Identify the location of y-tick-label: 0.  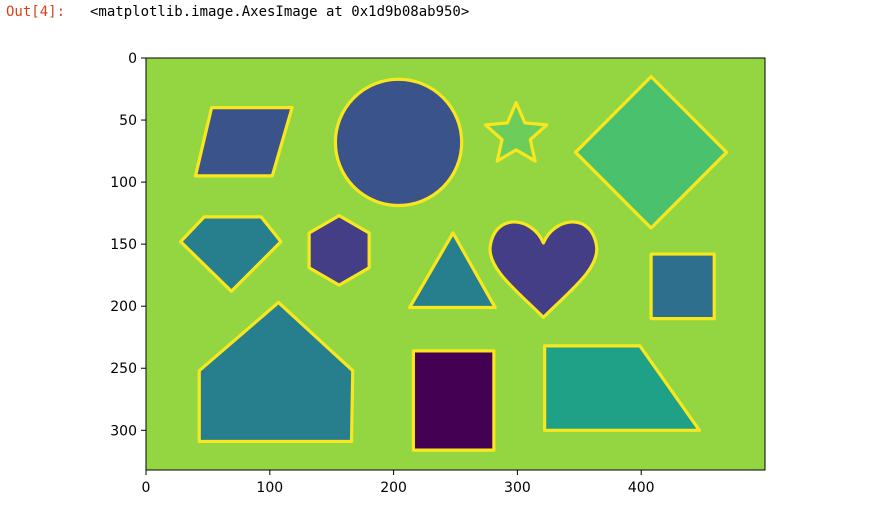
(132, 59).